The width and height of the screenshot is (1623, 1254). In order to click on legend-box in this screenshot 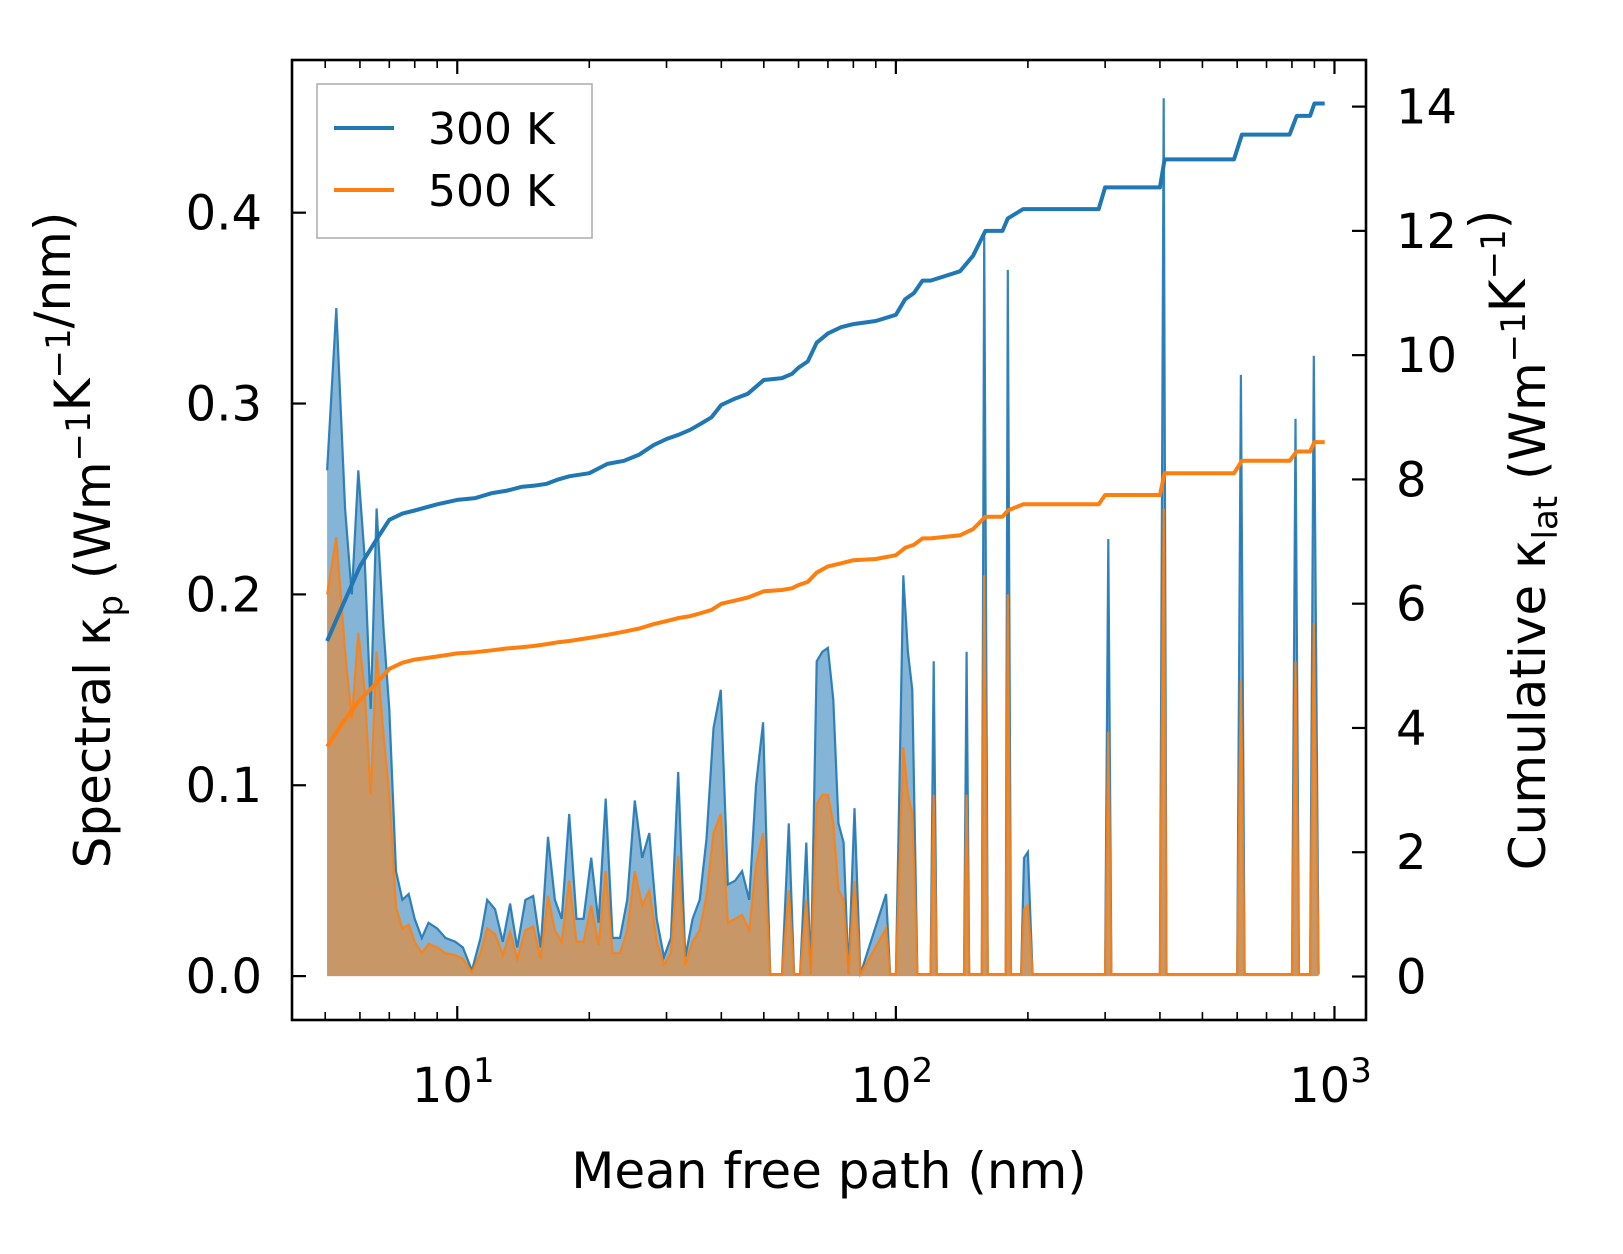, I will do `click(454, 161)`.